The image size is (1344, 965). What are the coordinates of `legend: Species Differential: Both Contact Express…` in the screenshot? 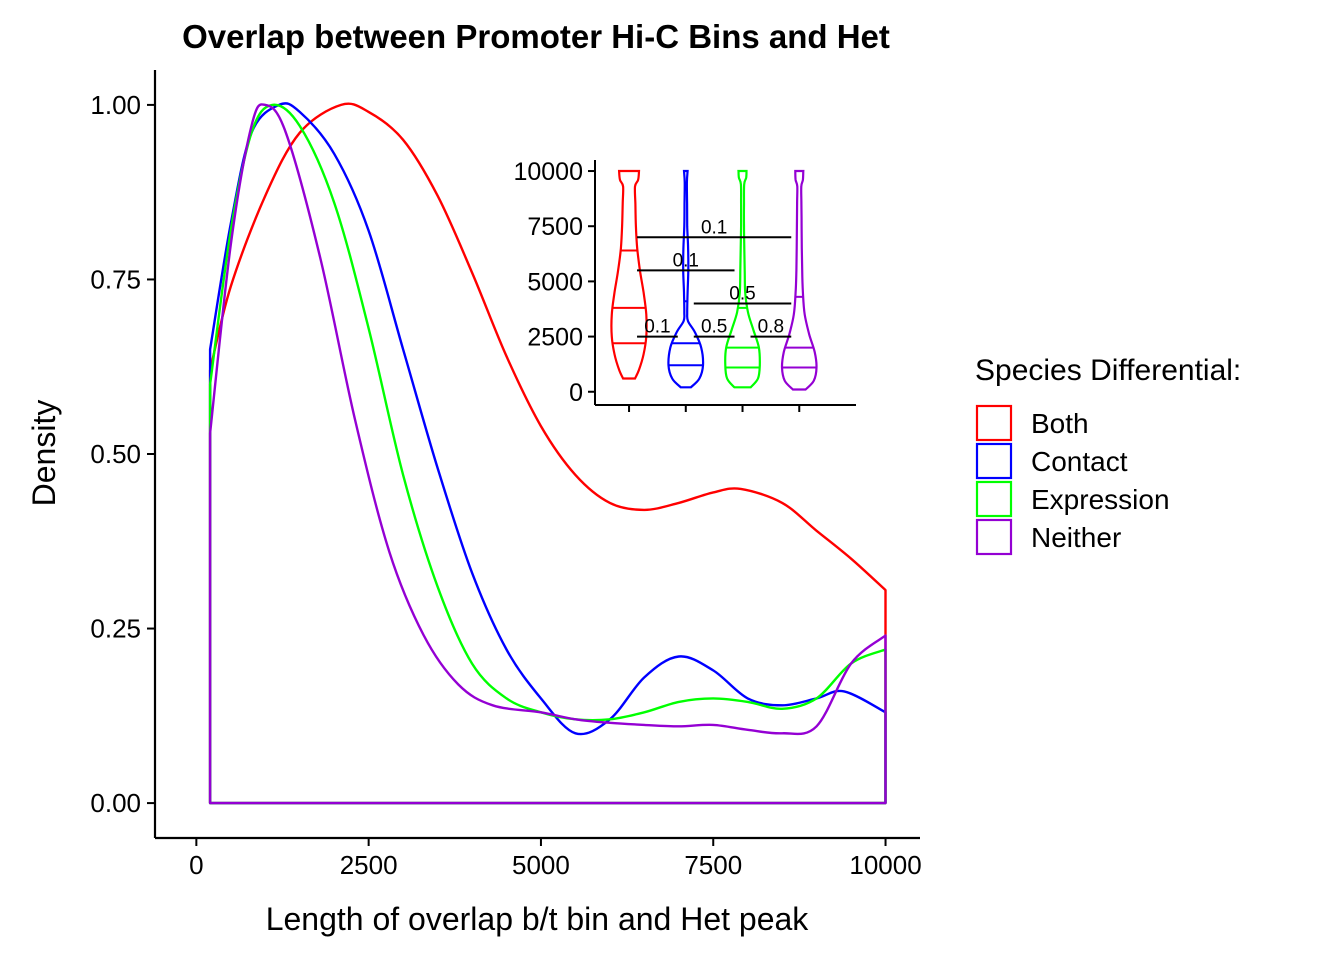 It's located at (1108, 455).